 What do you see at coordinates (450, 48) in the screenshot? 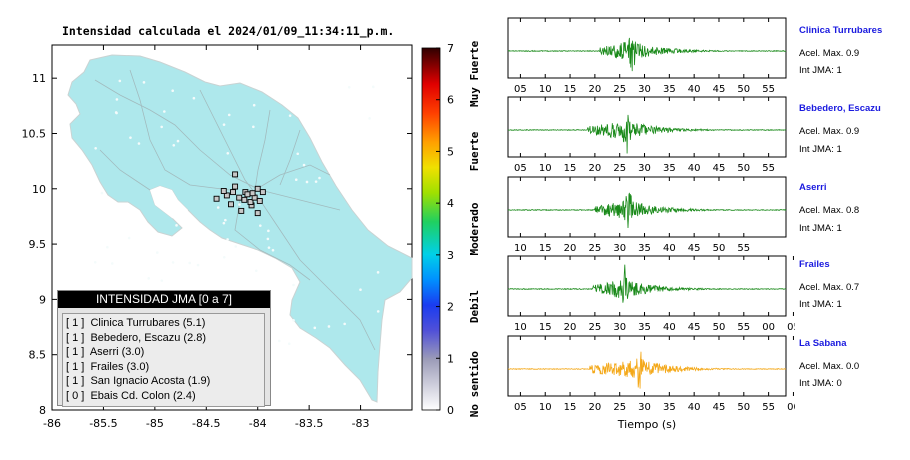
I see `colorbar-tick-label: 7` at bounding box center [450, 48].